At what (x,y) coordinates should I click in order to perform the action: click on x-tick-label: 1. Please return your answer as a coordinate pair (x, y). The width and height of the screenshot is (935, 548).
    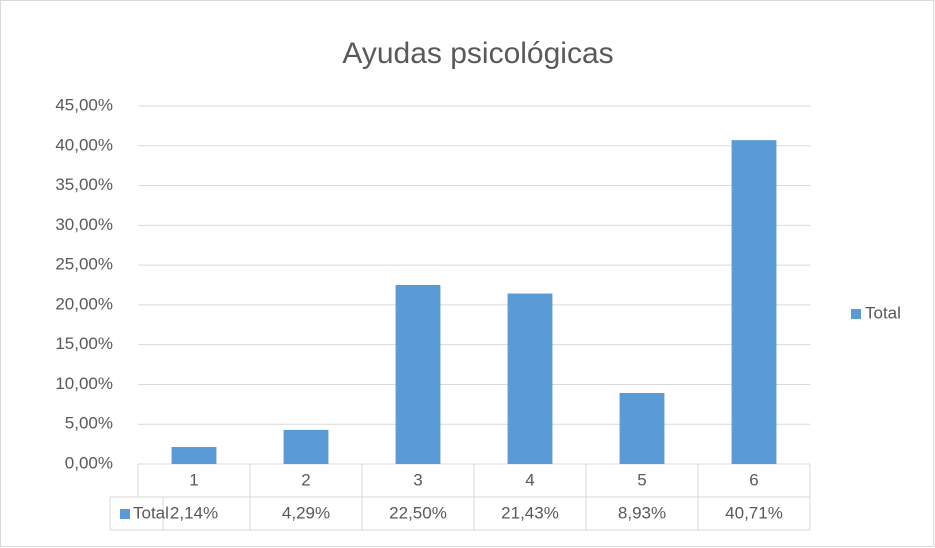
    Looking at the image, I should click on (193, 479).